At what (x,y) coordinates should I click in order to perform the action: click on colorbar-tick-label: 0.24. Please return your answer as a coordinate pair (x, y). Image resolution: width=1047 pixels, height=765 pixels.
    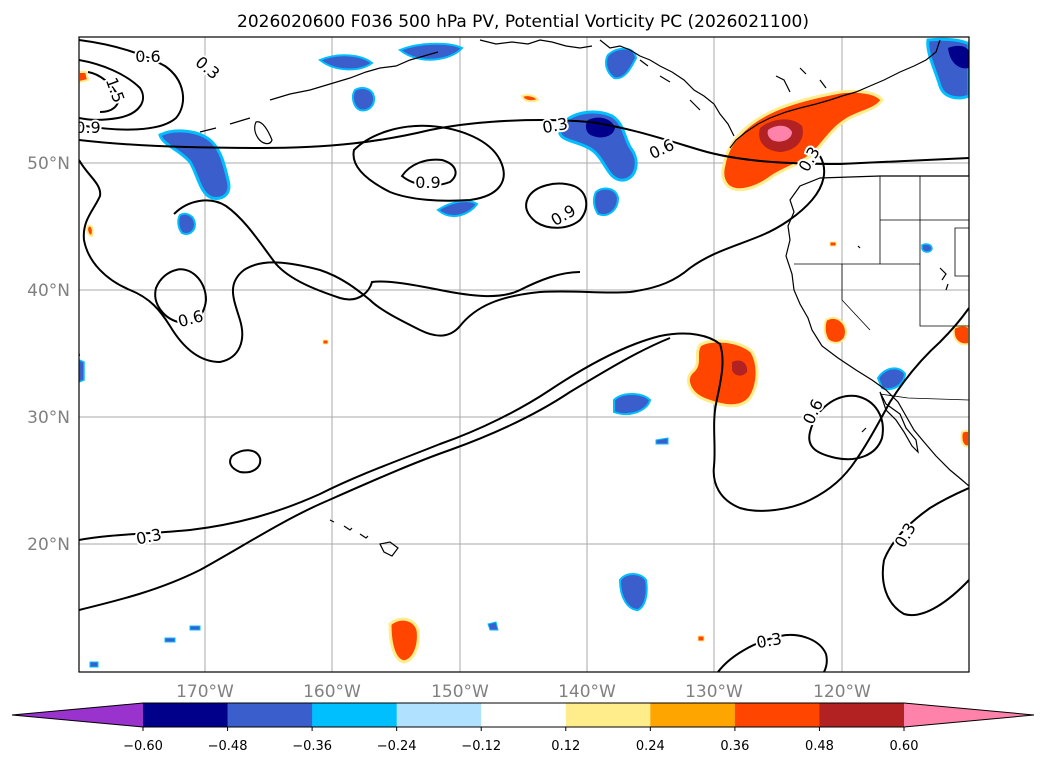
    Looking at the image, I should click on (650, 746).